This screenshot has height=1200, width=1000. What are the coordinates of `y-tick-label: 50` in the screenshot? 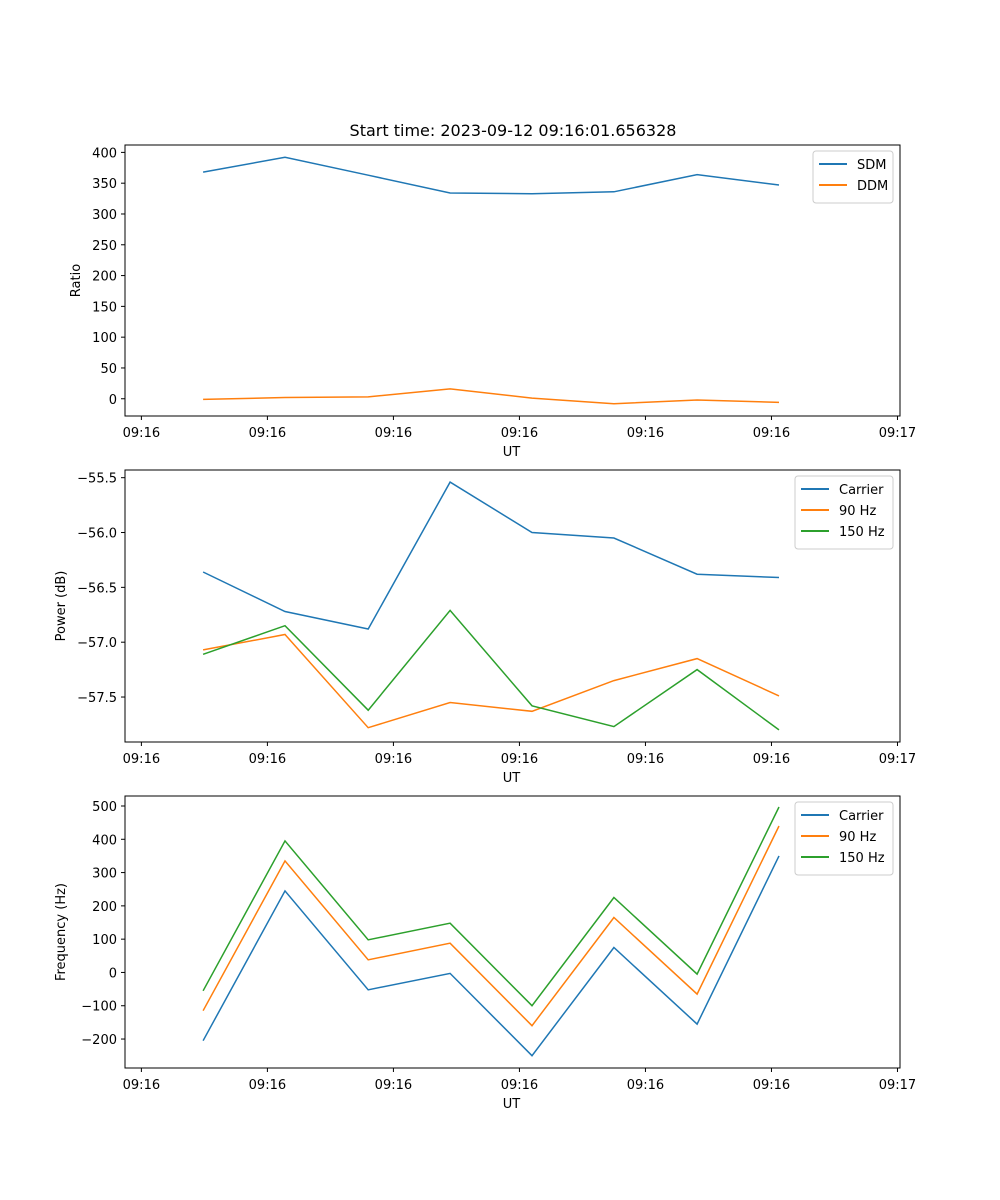 It's located at (108, 369).